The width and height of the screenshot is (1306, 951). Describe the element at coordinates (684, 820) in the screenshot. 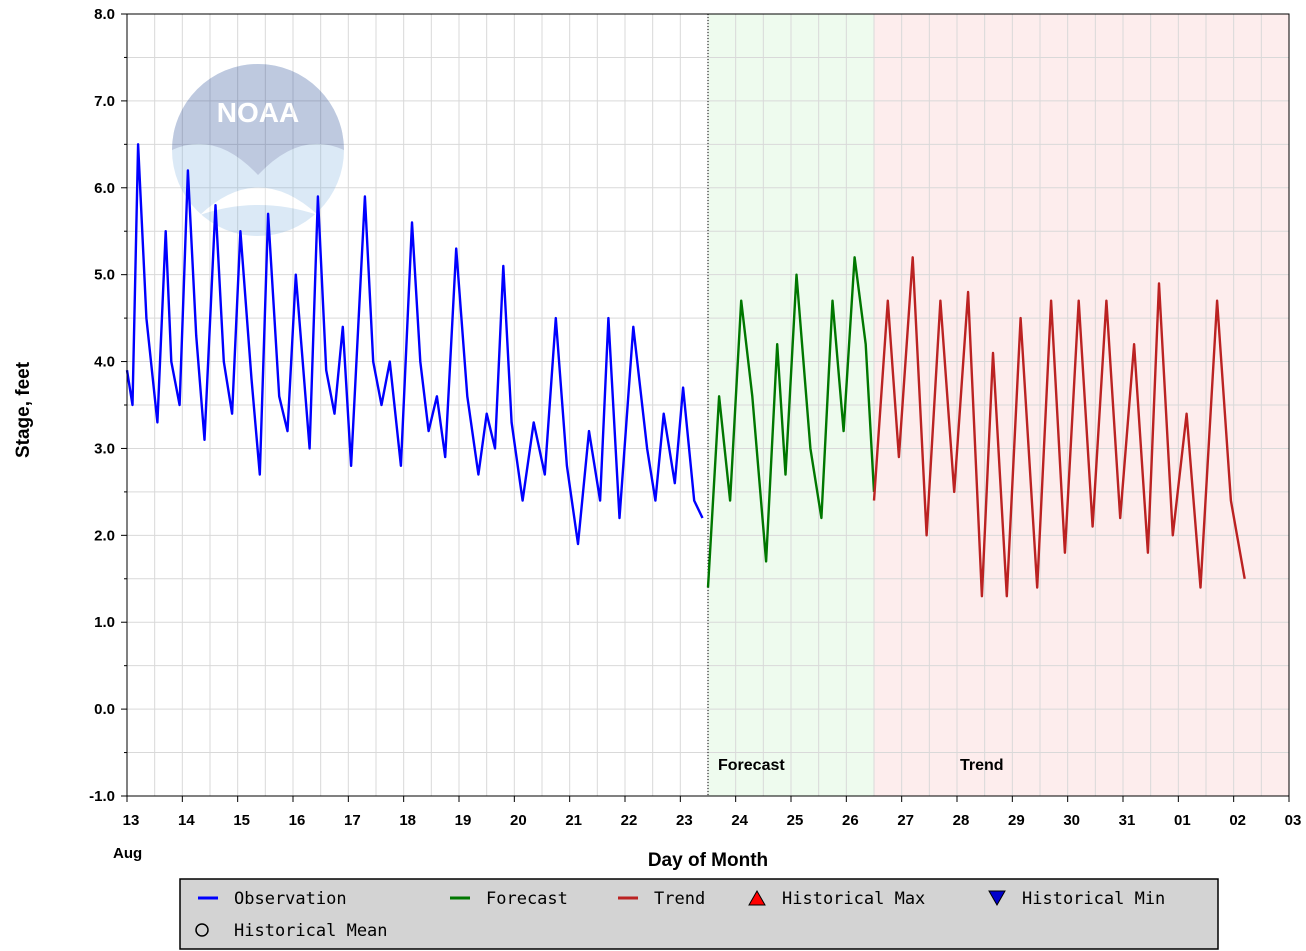

I see `x-tick-label: 23` at that location.